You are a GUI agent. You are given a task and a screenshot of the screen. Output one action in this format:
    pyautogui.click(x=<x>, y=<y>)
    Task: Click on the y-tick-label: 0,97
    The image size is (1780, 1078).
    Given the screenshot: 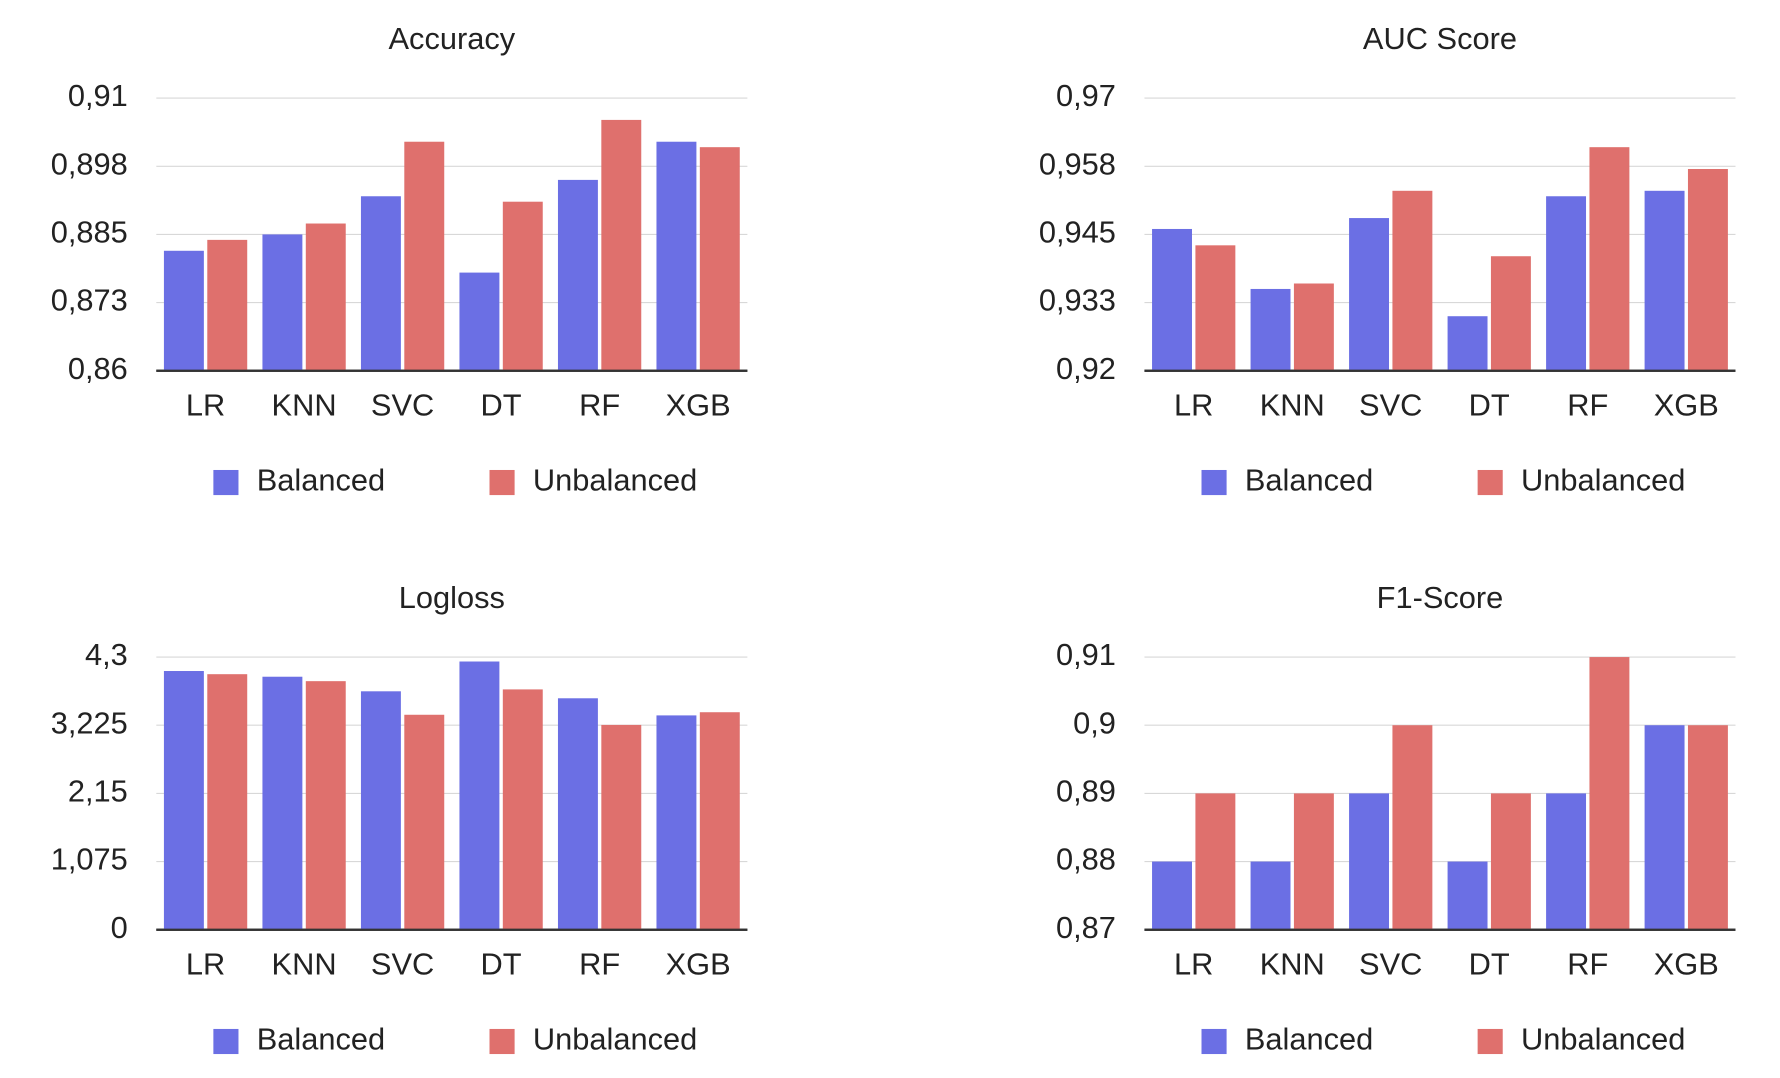 What is the action you would take?
    pyautogui.click(x=1086, y=95)
    